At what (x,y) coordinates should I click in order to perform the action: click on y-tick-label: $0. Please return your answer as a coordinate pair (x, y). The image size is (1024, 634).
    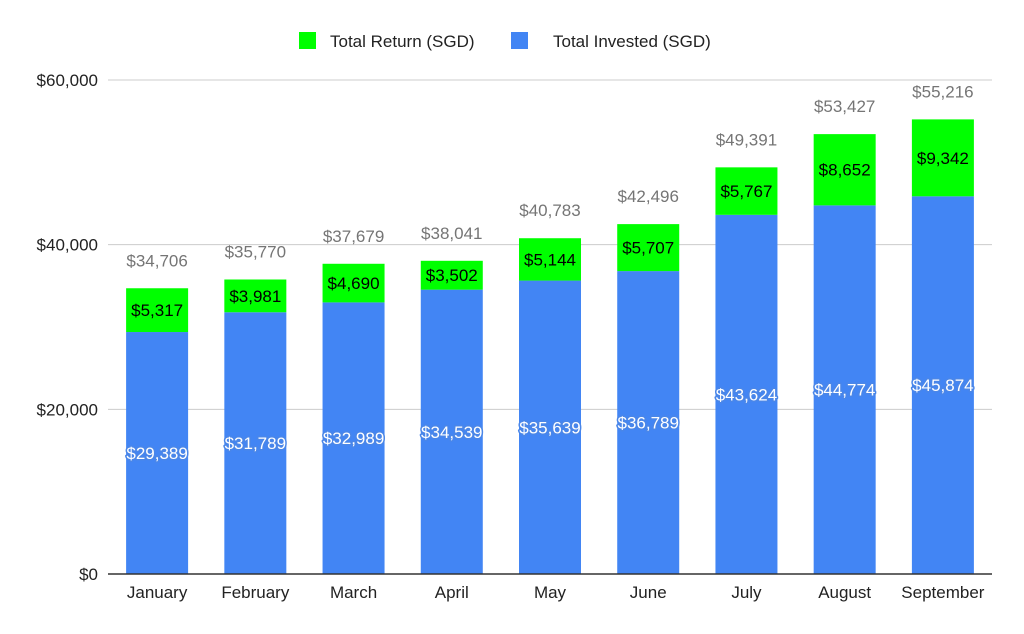
    Looking at the image, I should click on (88, 574).